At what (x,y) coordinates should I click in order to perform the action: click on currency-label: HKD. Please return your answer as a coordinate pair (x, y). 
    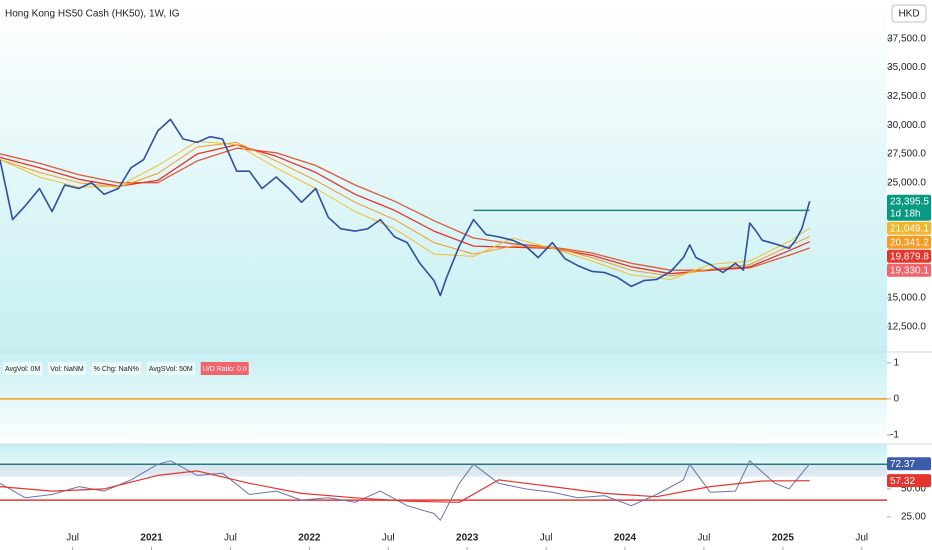
    Looking at the image, I should click on (908, 14).